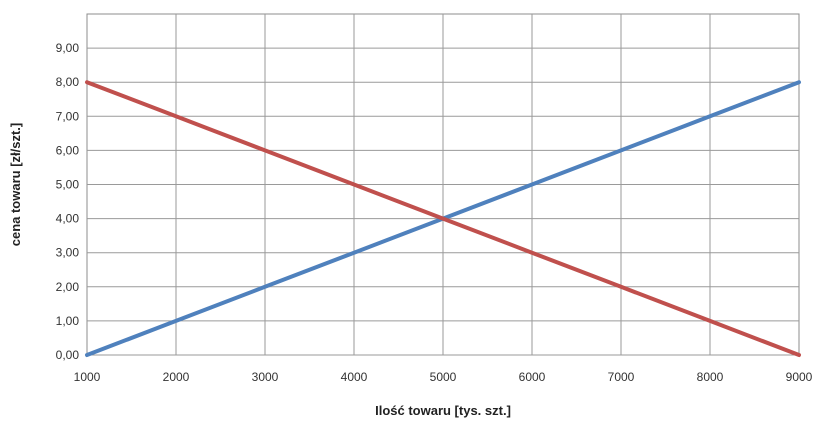 Image resolution: width=827 pixels, height=425 pixels. What do you see at coordinates (68, 287) in the screenshot?
I see `y-tick-label: 2,00` at bounding box center [68, 287].